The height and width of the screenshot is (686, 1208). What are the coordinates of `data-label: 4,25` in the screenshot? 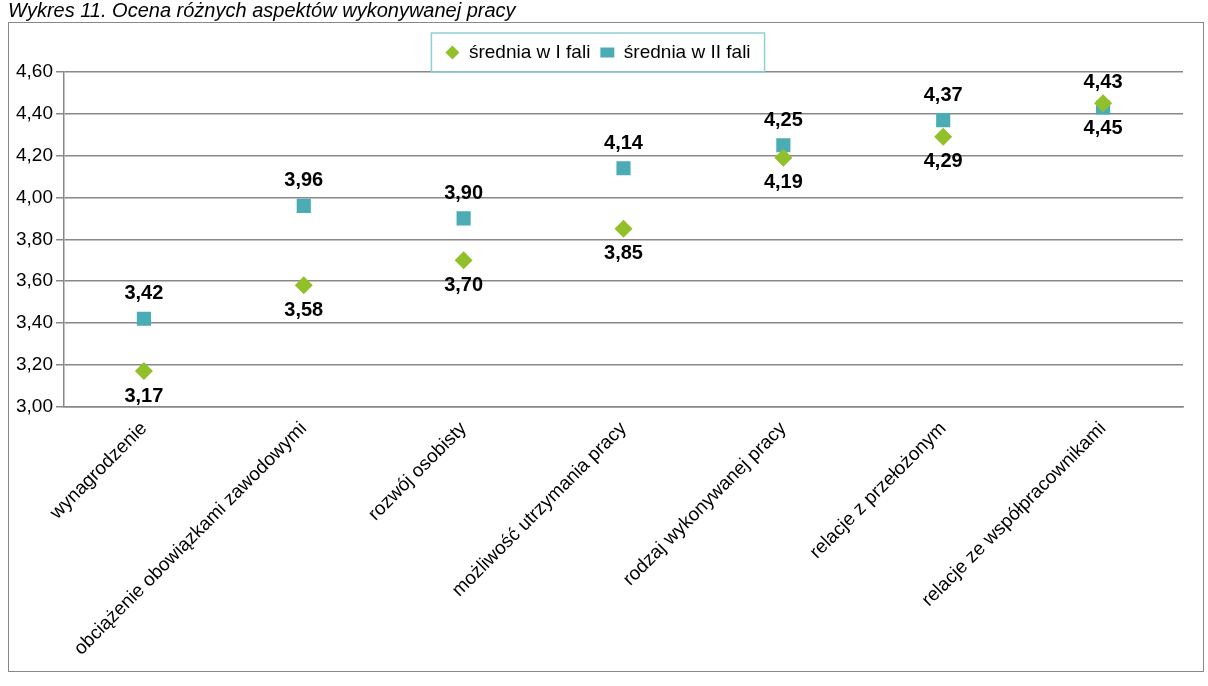 It's located at (783, 118).